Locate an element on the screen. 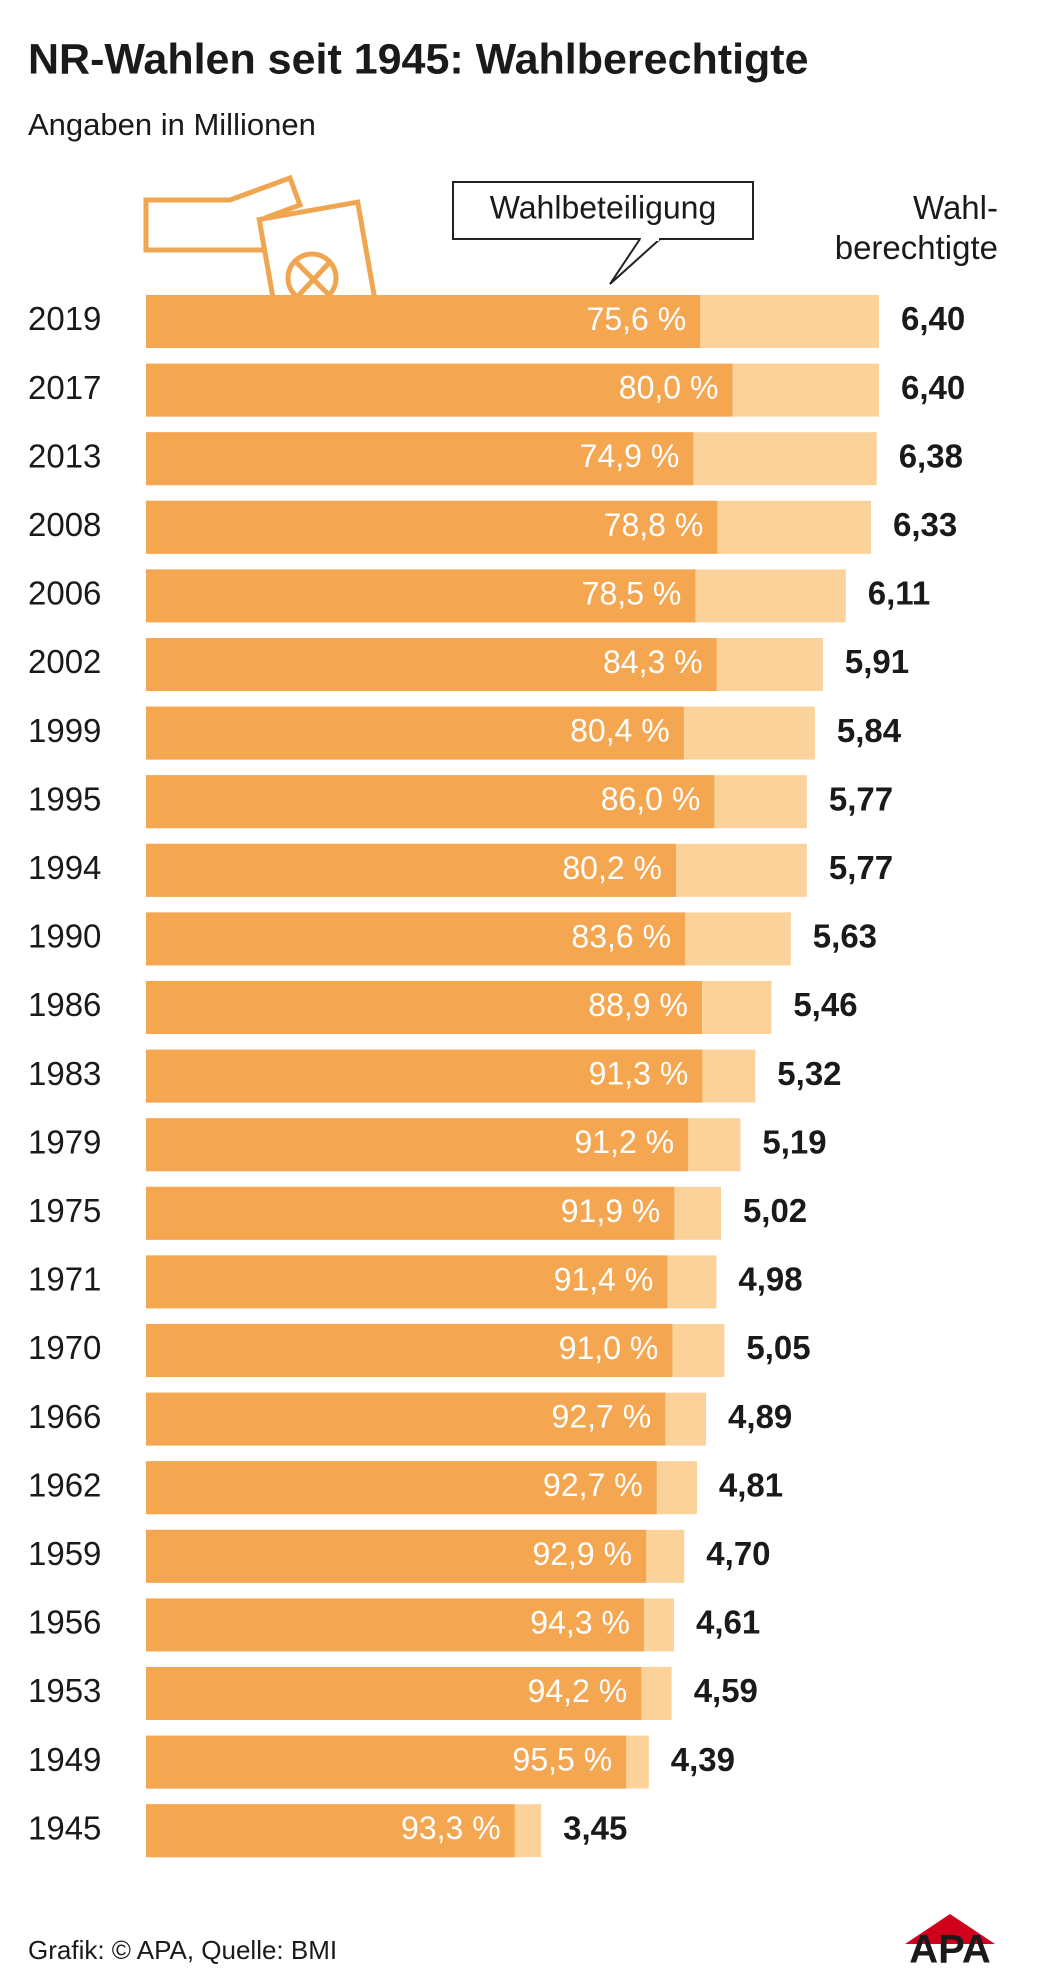 The image size is (1041, 1985). turnout-label: 78,8 % is located at coordinates (654, 525).